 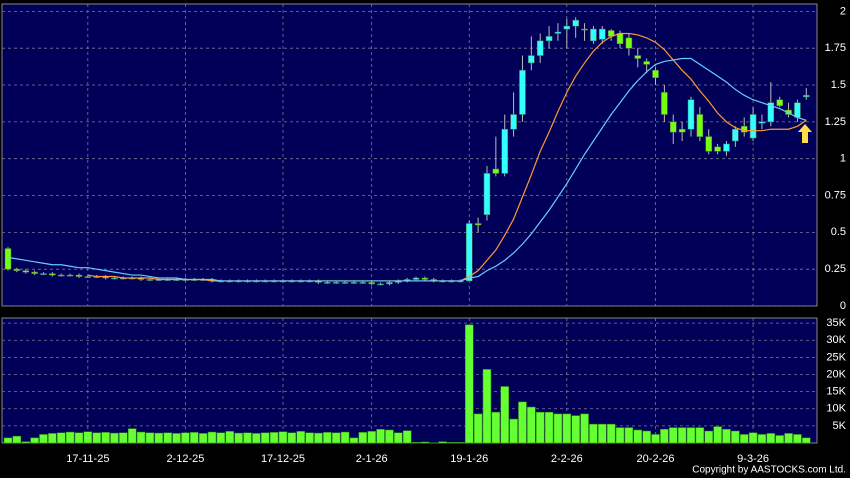 I want to click on y-tick-label: 0.25, so click(x=835, y=269).